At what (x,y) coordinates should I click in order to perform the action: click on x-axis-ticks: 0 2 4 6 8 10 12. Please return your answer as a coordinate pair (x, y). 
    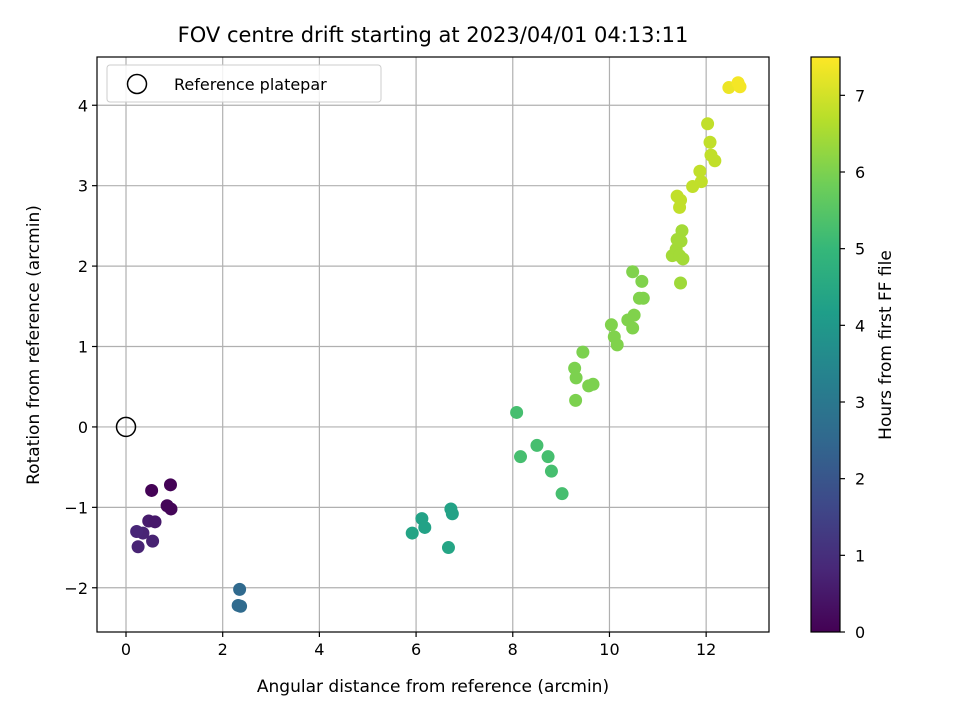
    Looking at the image, I should click on (418, 645).